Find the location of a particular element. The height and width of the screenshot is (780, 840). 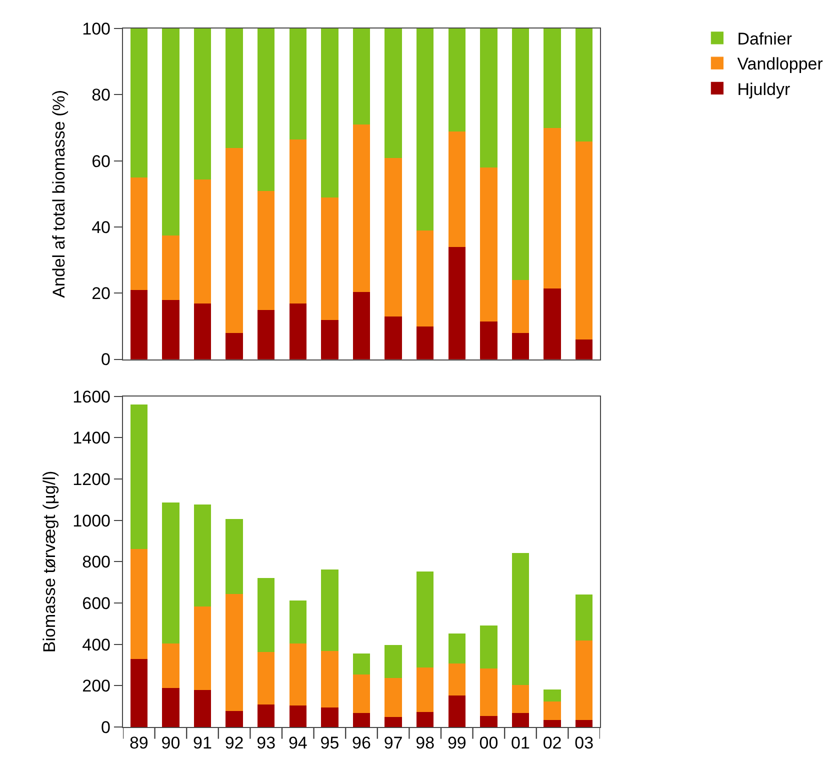

x-tick-label: 01 is located at coordinates (520, 743).